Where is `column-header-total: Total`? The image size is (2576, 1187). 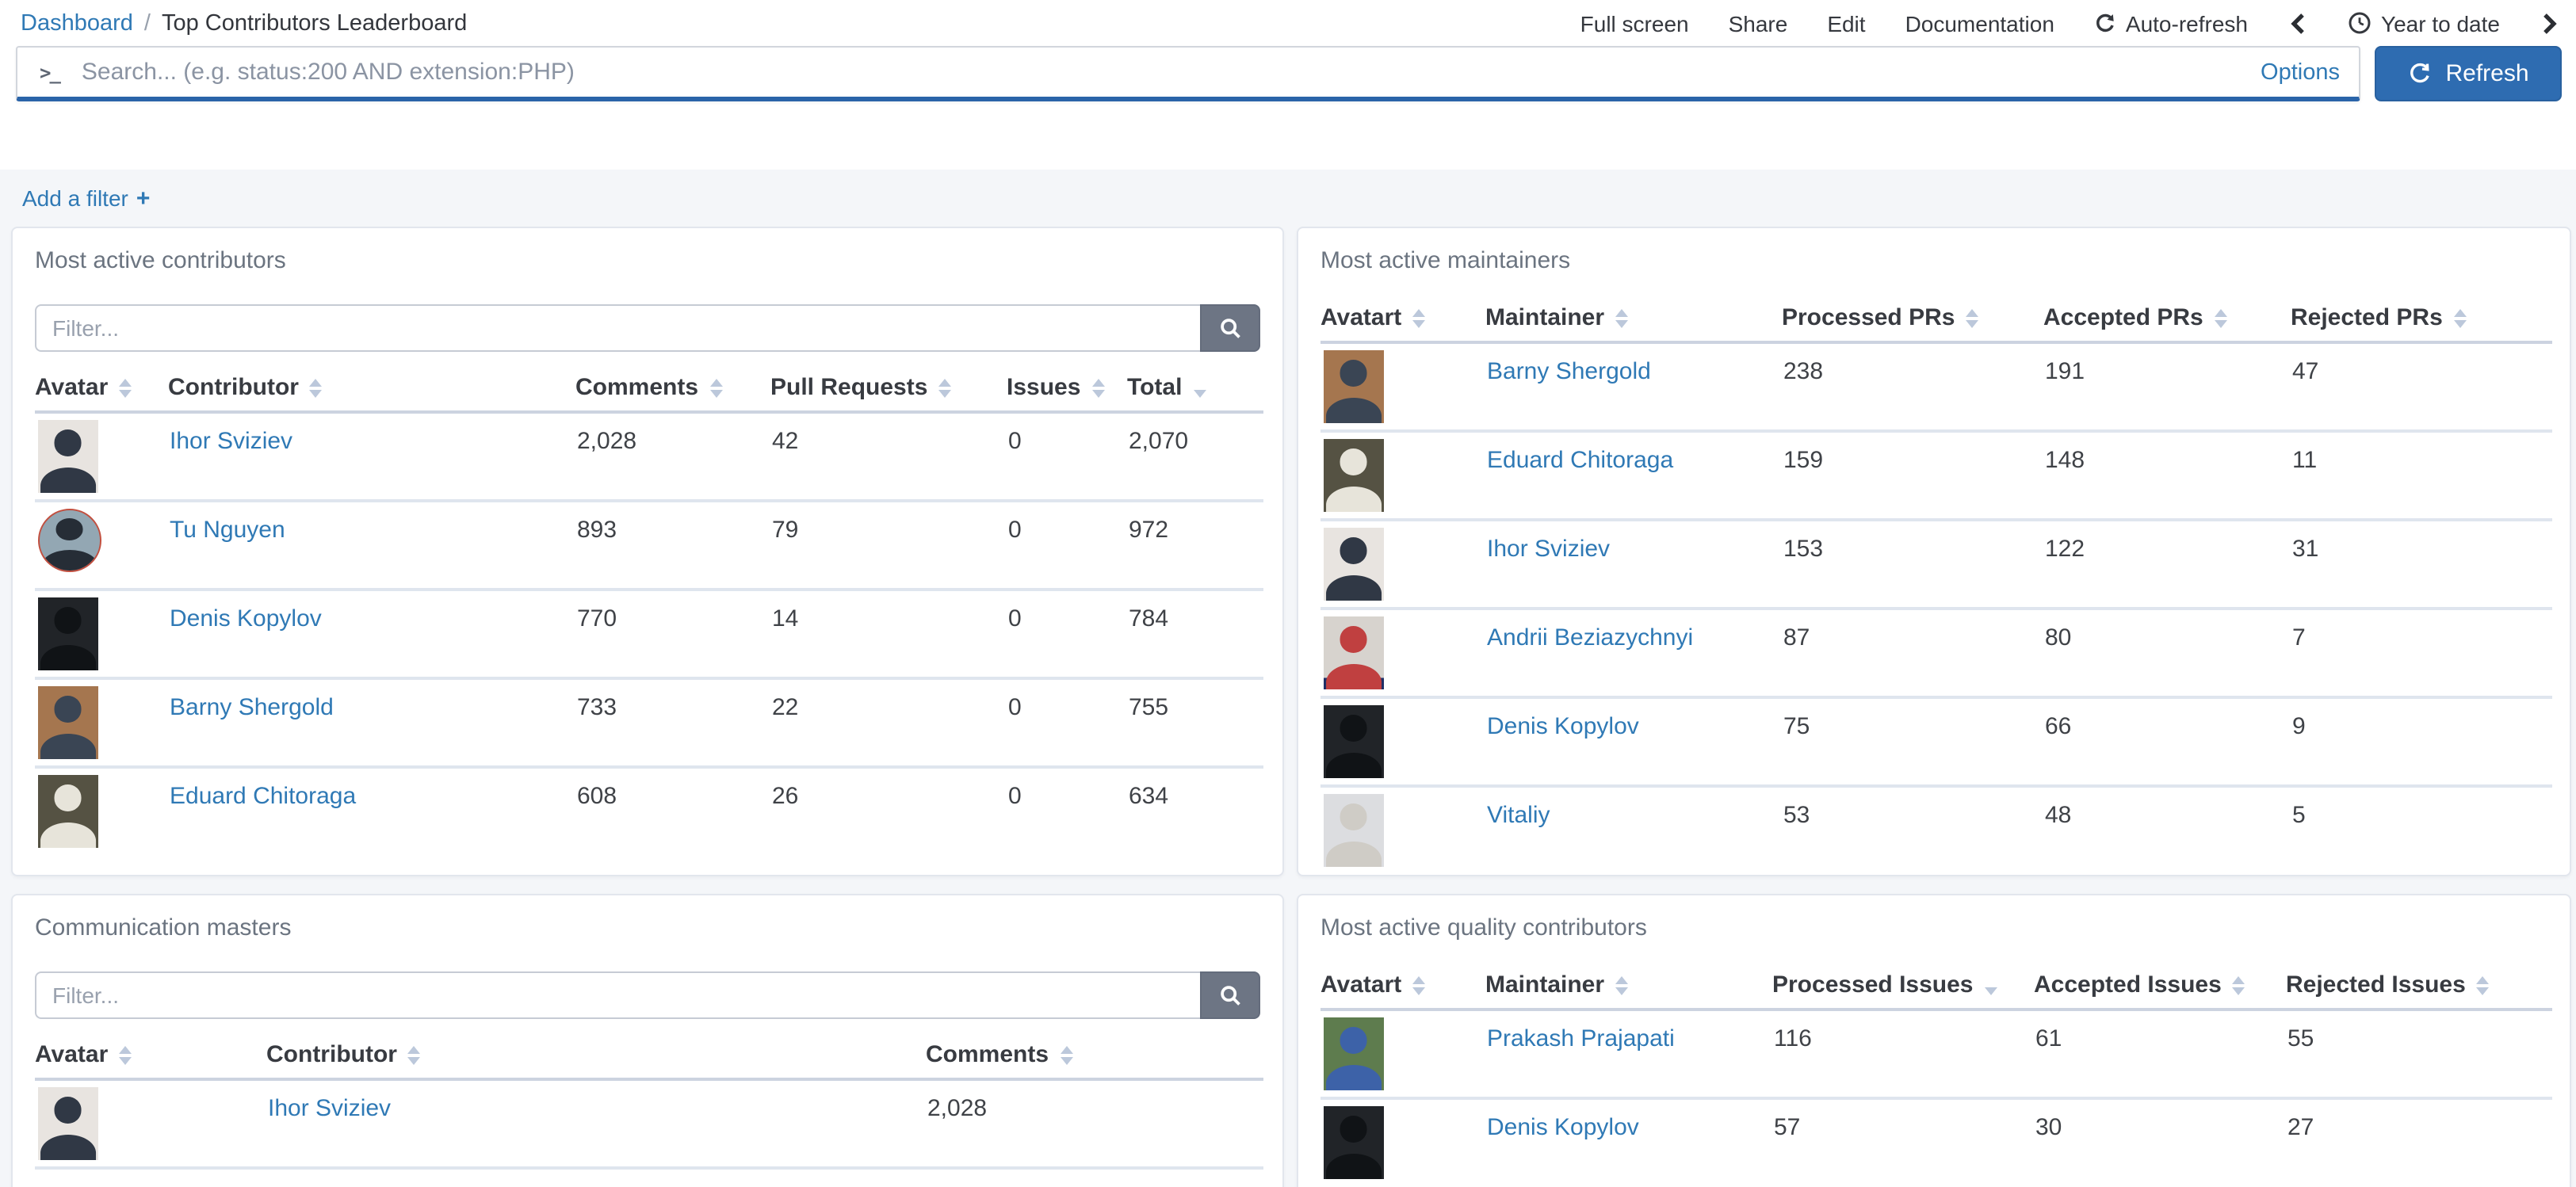 column-header-total: Total is located at coordinates (1195, 394).